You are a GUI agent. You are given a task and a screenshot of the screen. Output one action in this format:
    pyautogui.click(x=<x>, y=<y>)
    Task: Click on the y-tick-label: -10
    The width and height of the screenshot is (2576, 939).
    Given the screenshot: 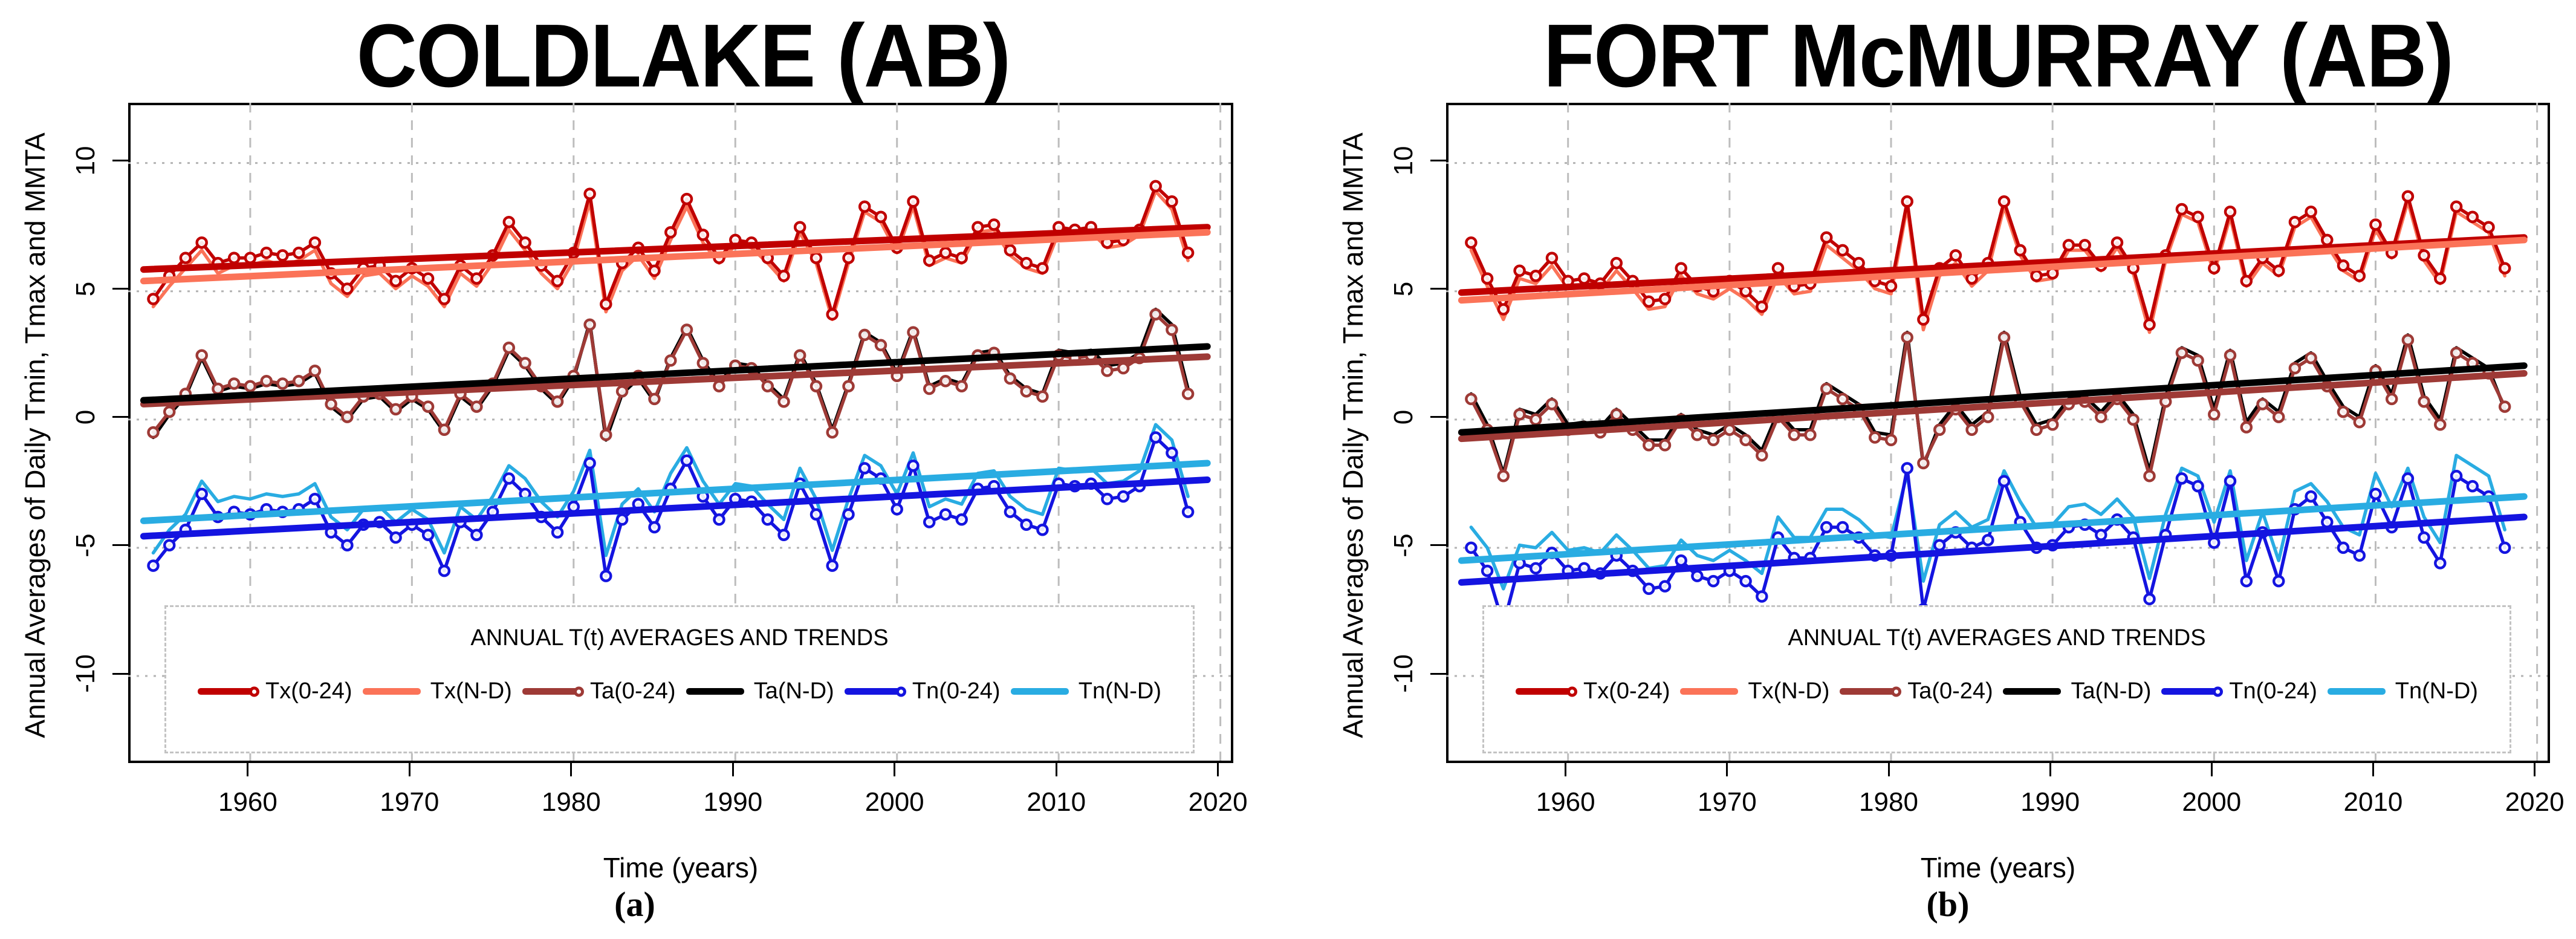 What is the action you would take?
    pyautogui.click(x=86, y=673)
    